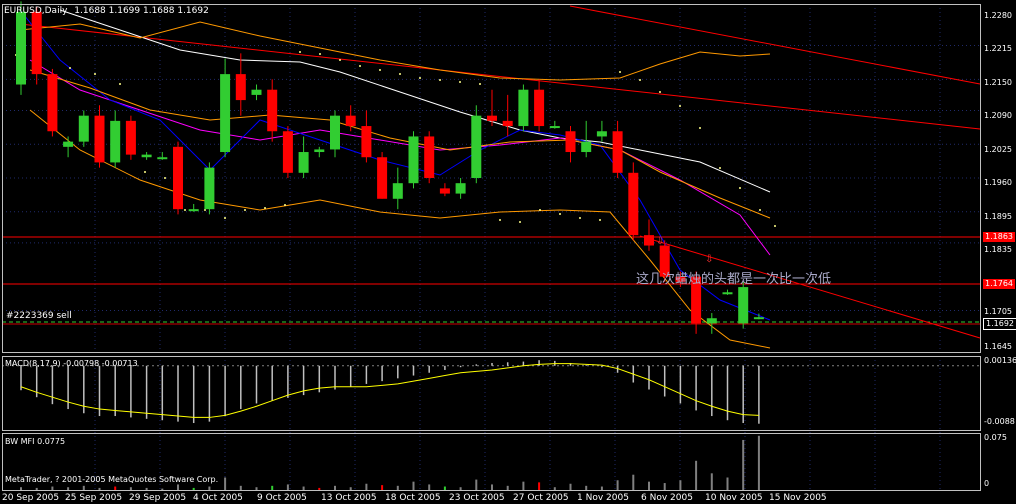  Describe the element at coordinates (218, 498) in the screenshot. I see `date-tick: 4 Oct 2005` at that location.